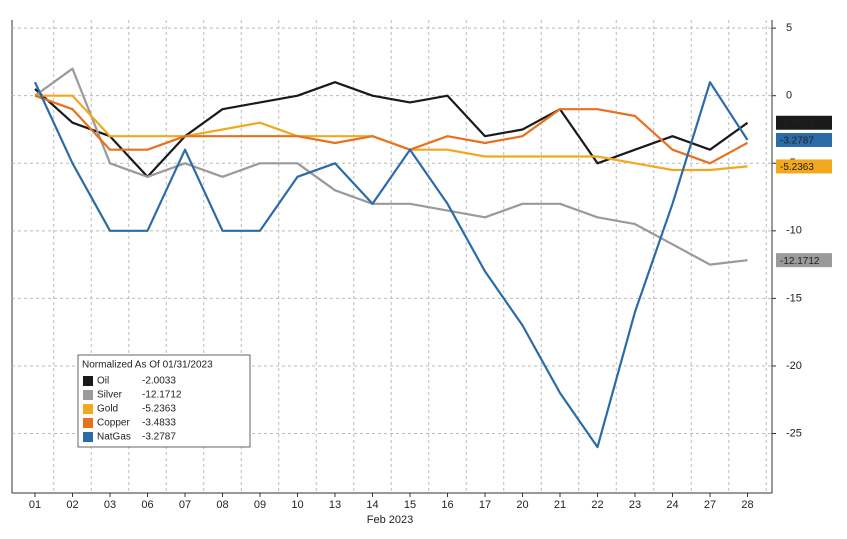  Describe the element at coordinates (794, 231) in the screenshot. I see `y-tick-label: -10` at that location.